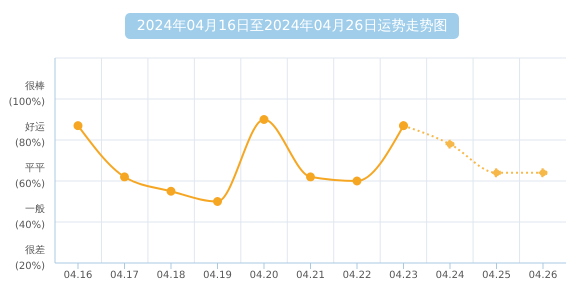 The image size is (584, 293). What do you see at coordinates (264, 276) in the screenshot?
I see `x-tick-label: 04.20` at bounding box center [264, 276].